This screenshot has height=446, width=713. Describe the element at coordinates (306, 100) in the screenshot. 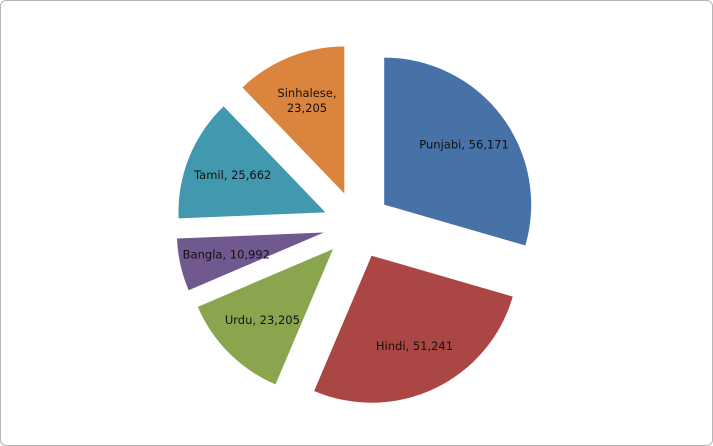

I see `data-label-sinhalese: Sinhalese, 23,205` at that location.